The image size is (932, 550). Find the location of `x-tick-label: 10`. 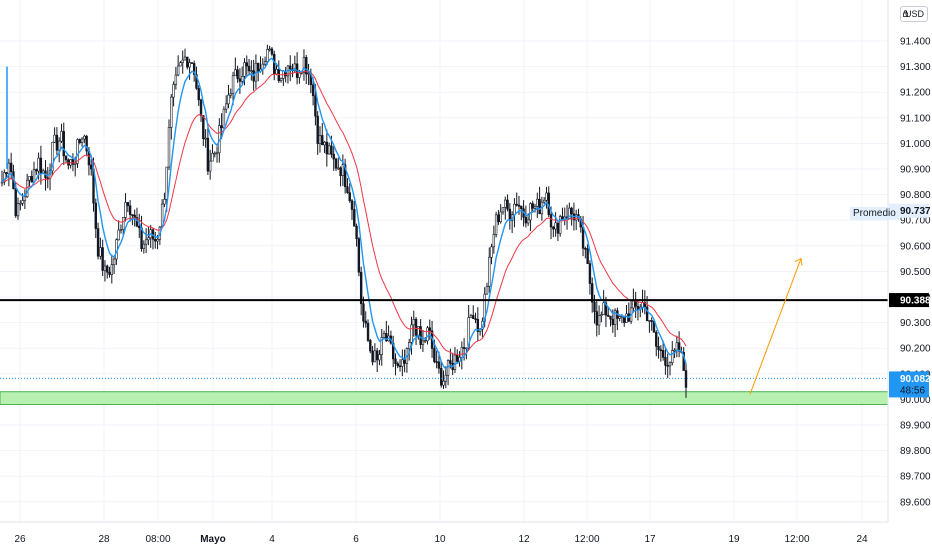

x-tick-label: 10 is located at coordinates (440, 539).